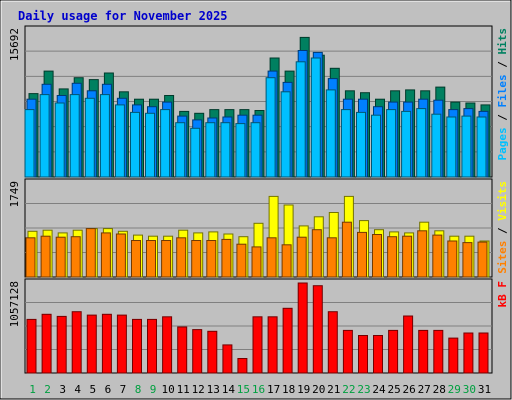  What do you see at coordinates (484, 389) in the screenshot?
I see `x-tick-label: 31` at bounding box center [484, 389].